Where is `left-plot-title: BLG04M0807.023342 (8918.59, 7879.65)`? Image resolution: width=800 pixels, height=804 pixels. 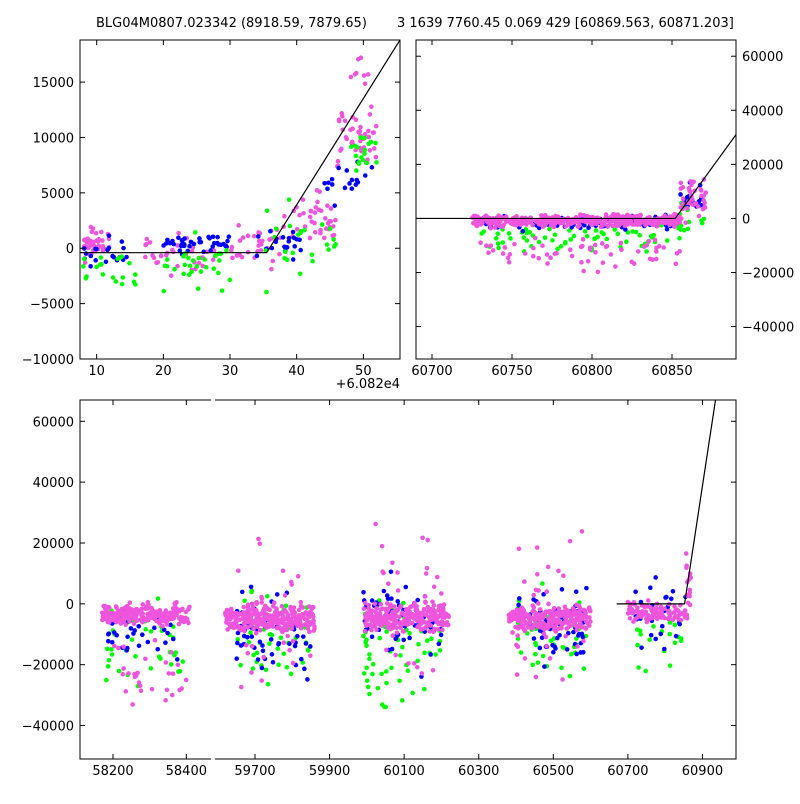 left-plot-title: BLG04M0807.023342 (8918.59, 7879.65) is located at coordinates (231, 23).